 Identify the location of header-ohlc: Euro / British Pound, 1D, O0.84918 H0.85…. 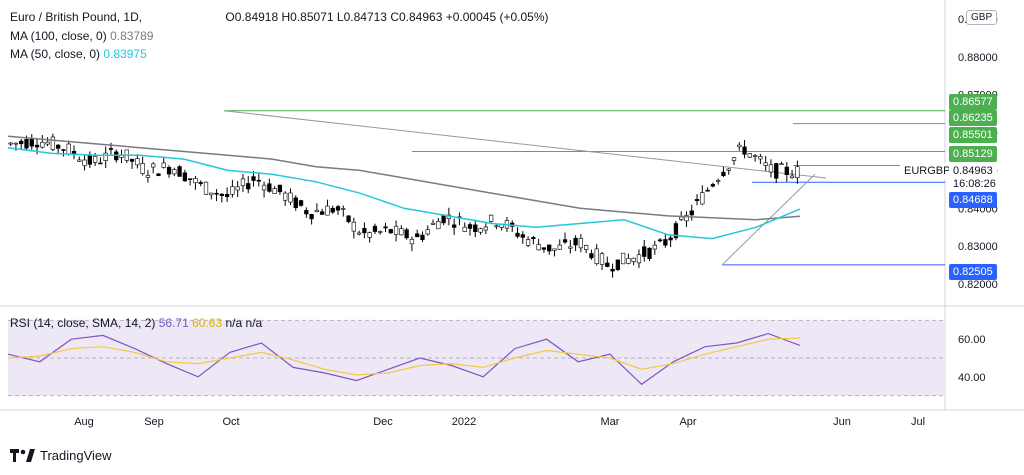
(279, 17).